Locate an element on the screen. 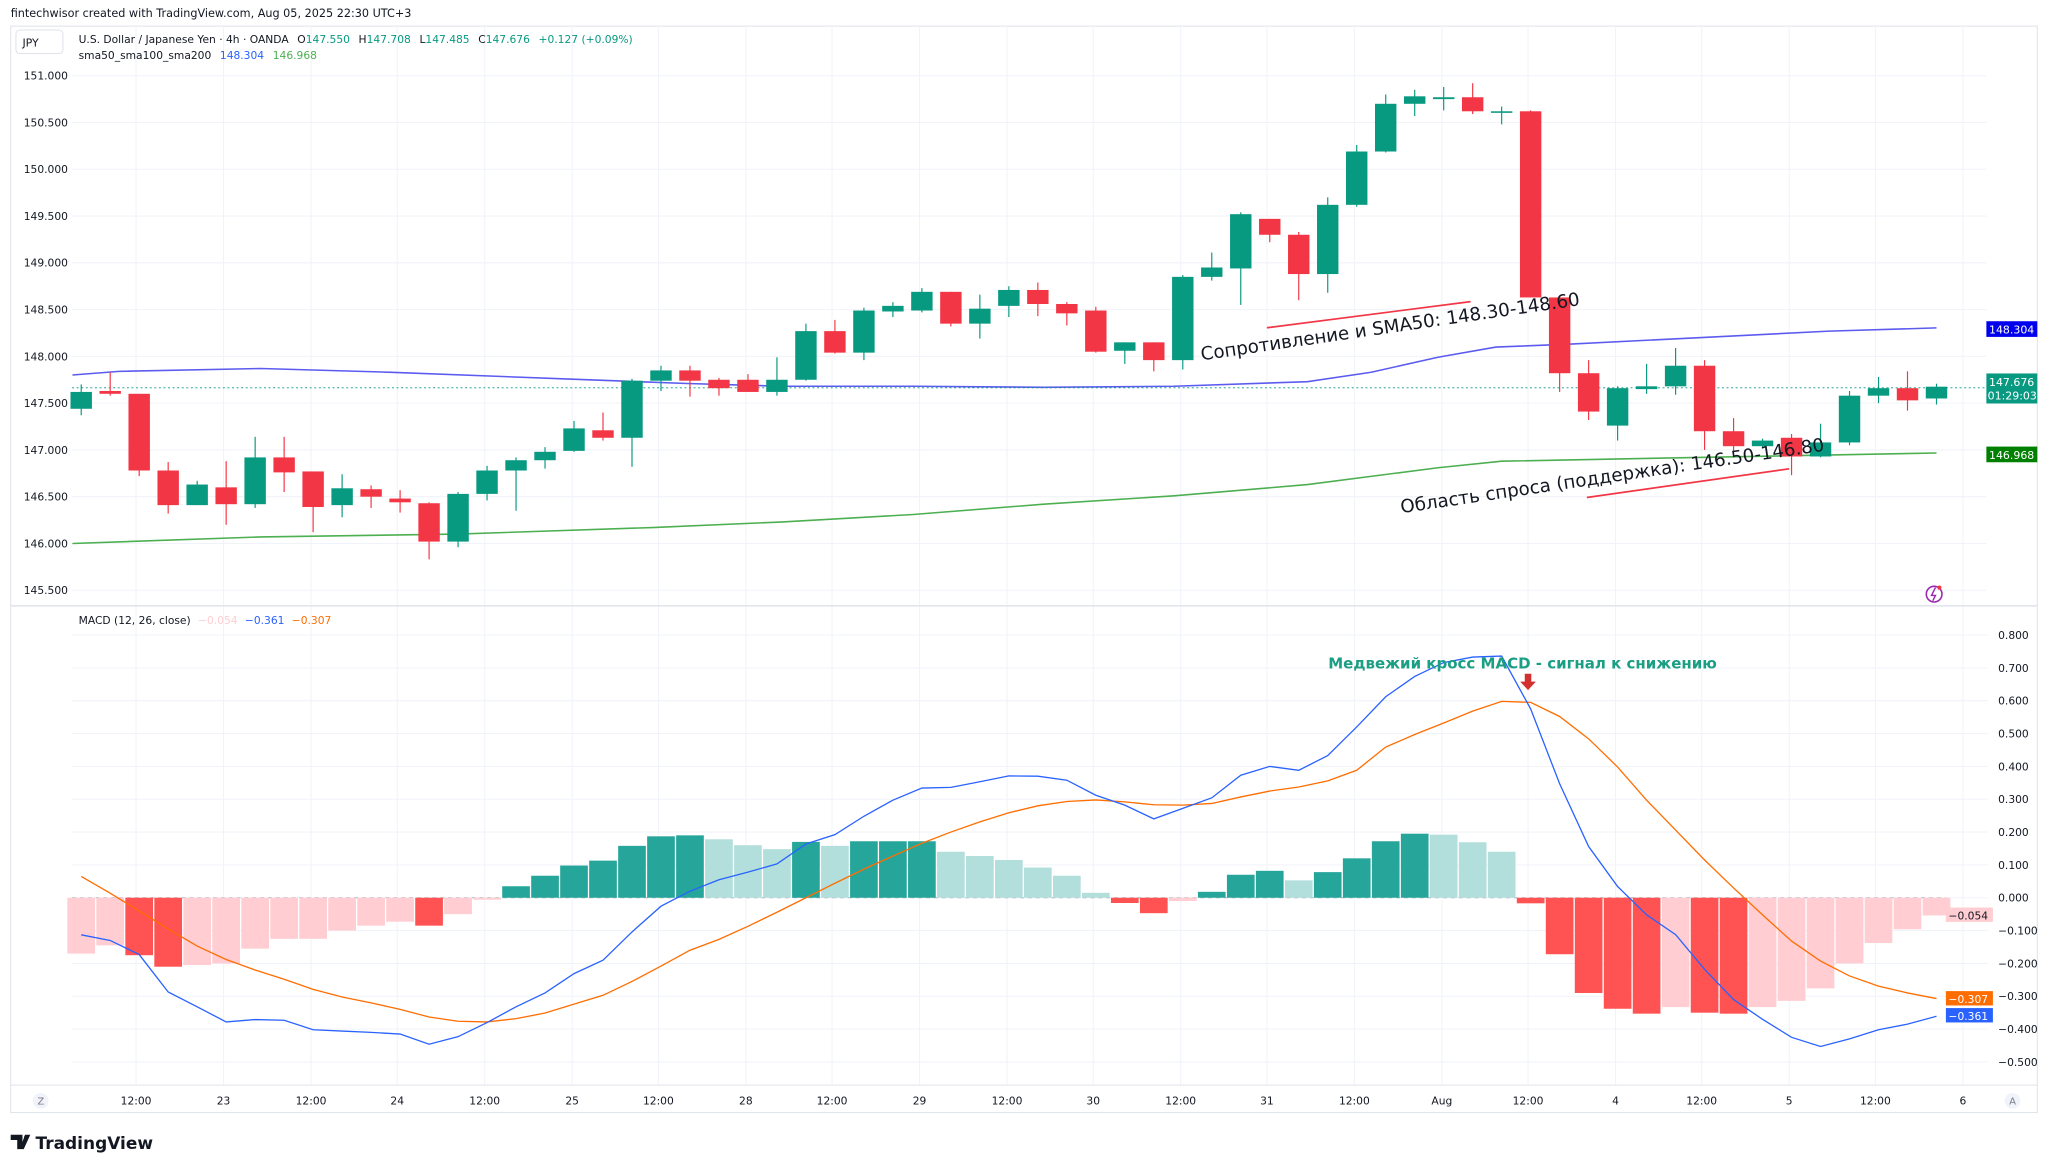  tradingview-logo: TradingView is located at coordinates (82, 1144).